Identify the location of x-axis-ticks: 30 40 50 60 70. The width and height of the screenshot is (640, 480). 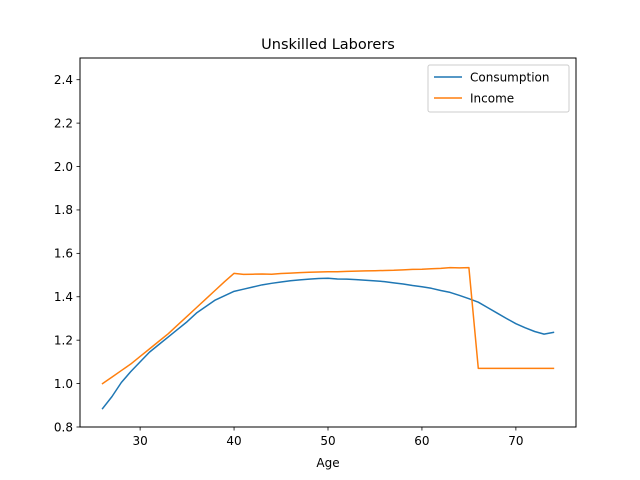
(328, 437).